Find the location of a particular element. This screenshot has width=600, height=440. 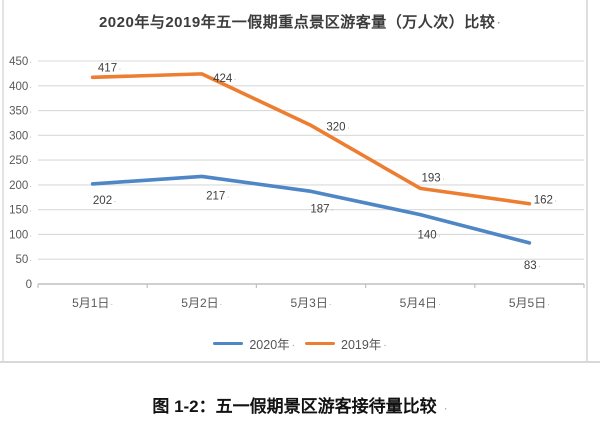

y-axis-tick-label: 100· is located at coordinates (20, 235).